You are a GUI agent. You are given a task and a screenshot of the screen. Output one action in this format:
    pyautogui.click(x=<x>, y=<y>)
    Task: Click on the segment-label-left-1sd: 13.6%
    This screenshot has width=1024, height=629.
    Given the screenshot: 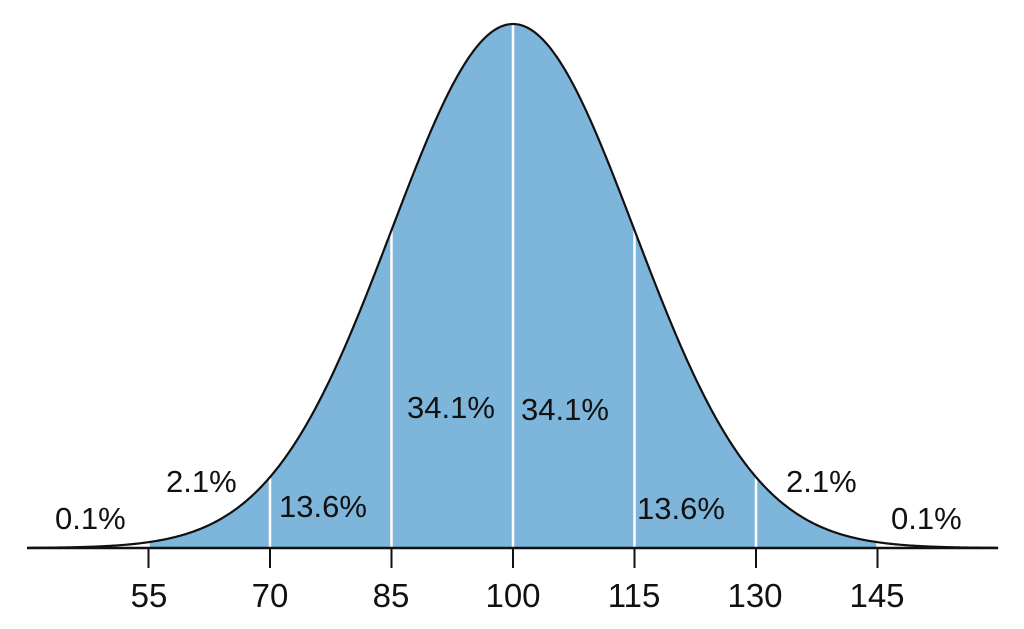 What is the action you would take?
    pyautogui.click(x=323, y=506)
    